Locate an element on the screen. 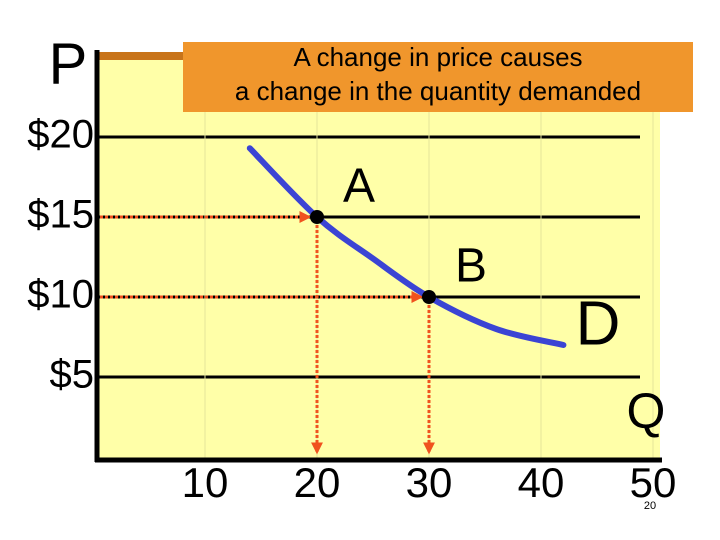  title-box is located at coordinates (438, 77).